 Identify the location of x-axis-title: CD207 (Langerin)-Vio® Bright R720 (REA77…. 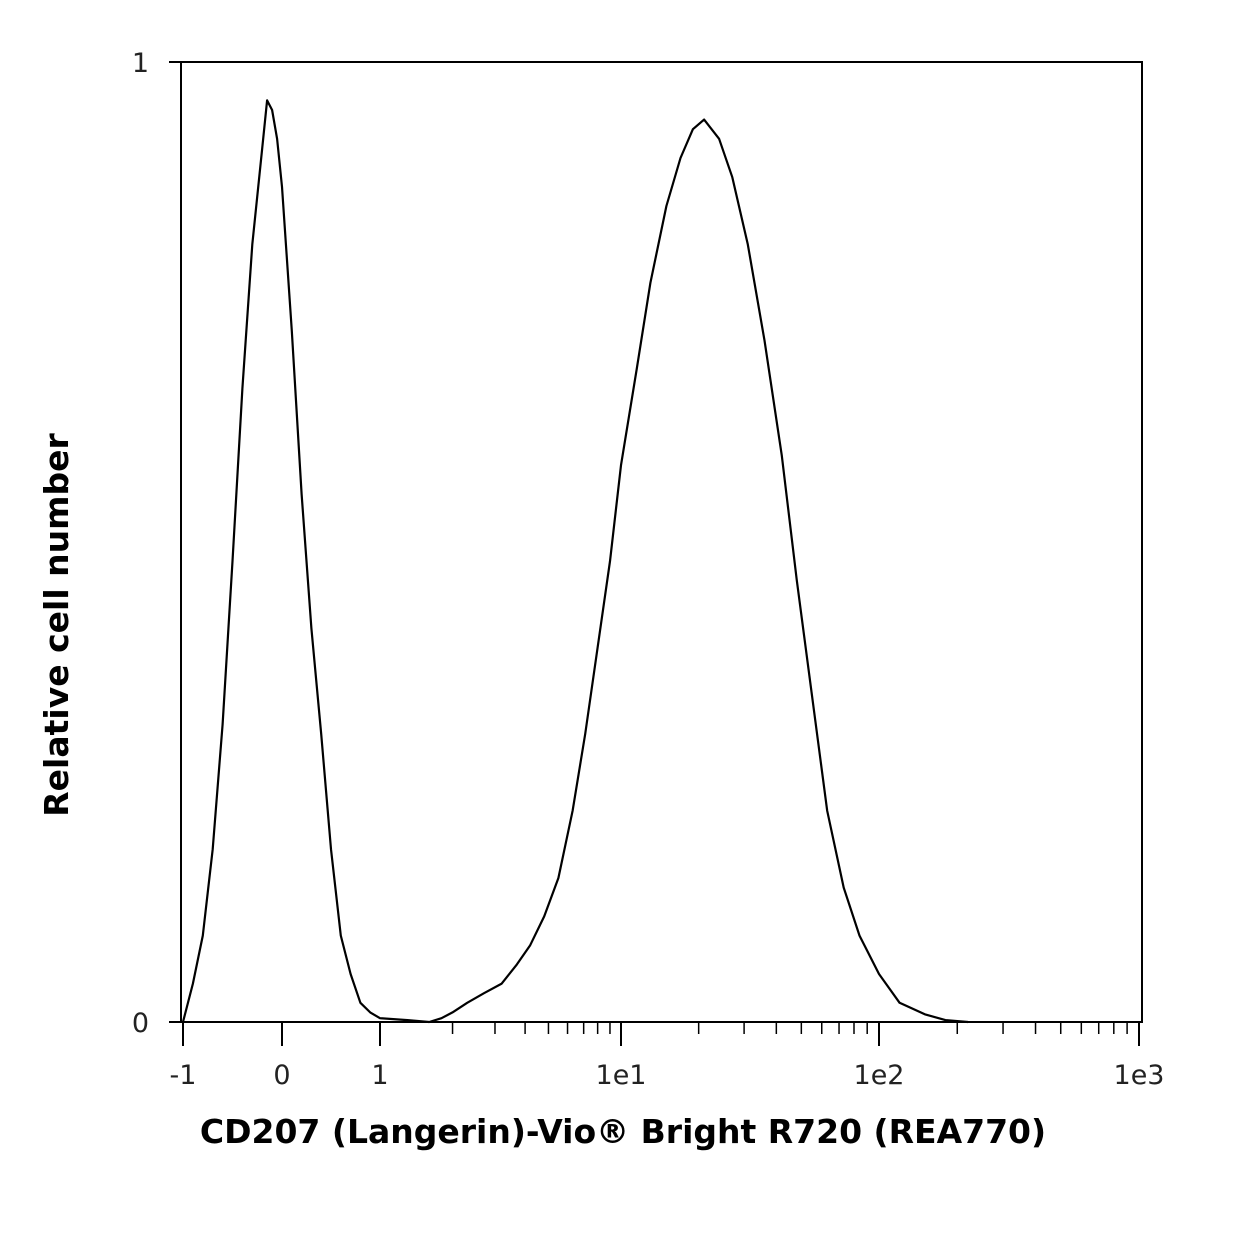
(623, 1131).